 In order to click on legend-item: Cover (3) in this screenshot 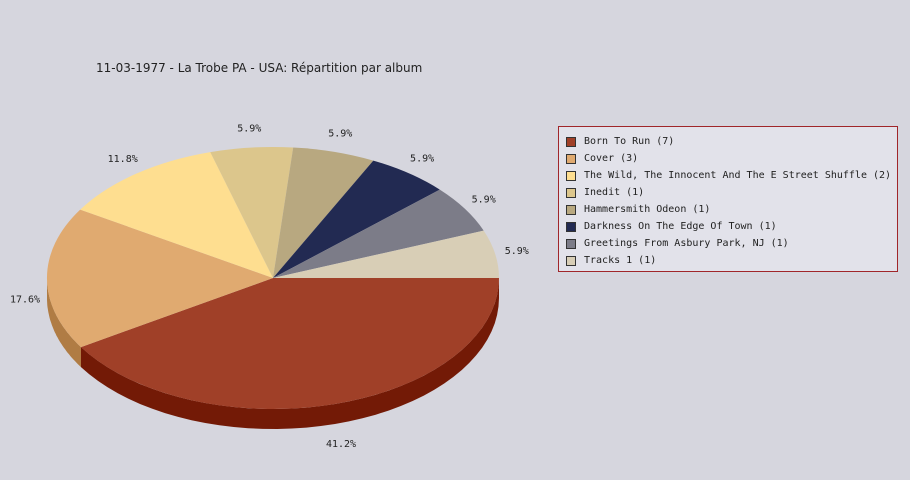, I will do `click(731, 158)`.